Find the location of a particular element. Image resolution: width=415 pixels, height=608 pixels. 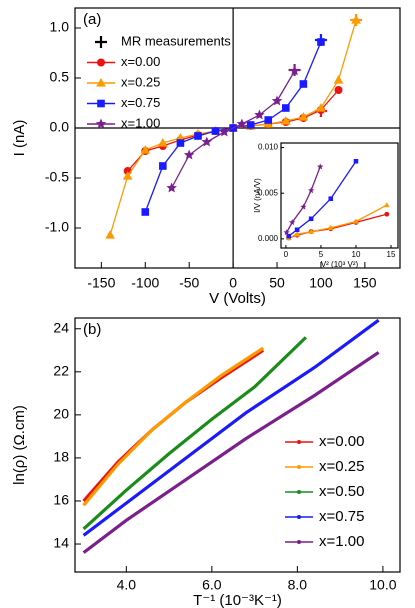

x-tick-label: -150 is located at coordinates (101, 283).